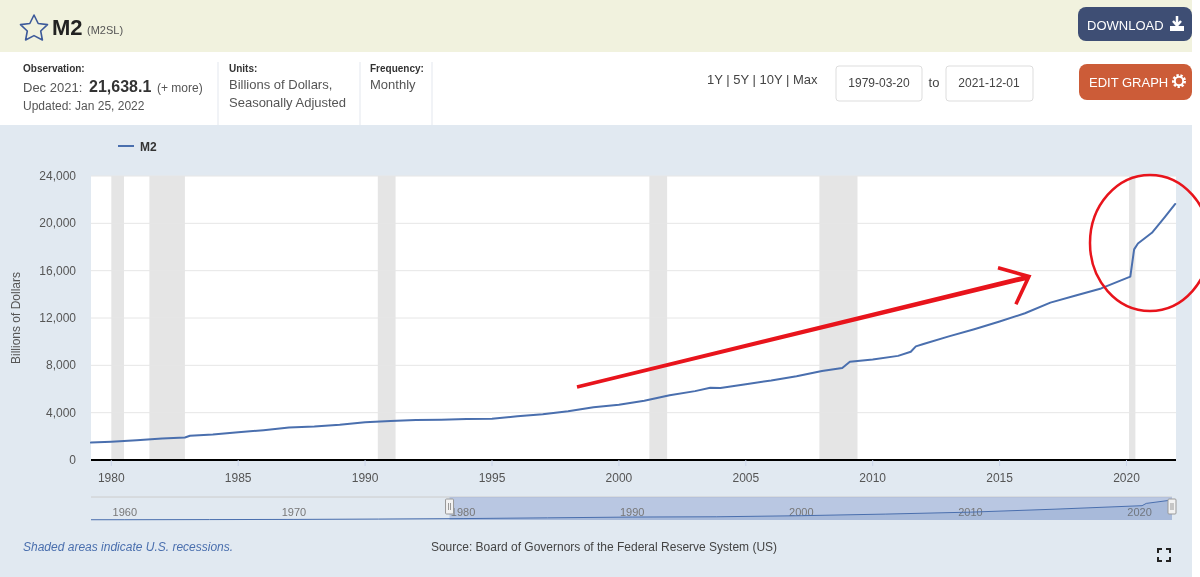 The width and height of the screenshot is (1200, 577). Describe the element at coordinates (84, 106) in the screenshot. I see `text: Updated: Jan 25, 2022` at that location.